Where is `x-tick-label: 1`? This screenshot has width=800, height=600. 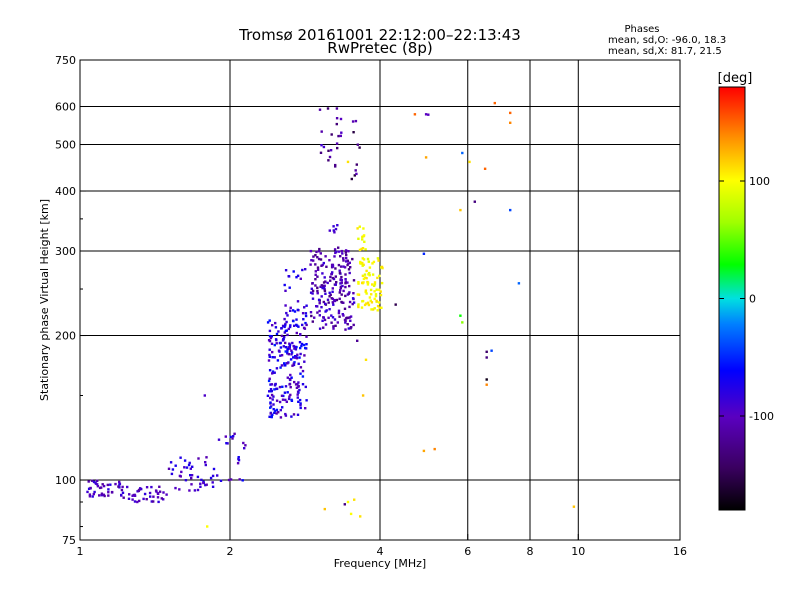
x-tick-label: 1 is located at coordinates (80, 551).